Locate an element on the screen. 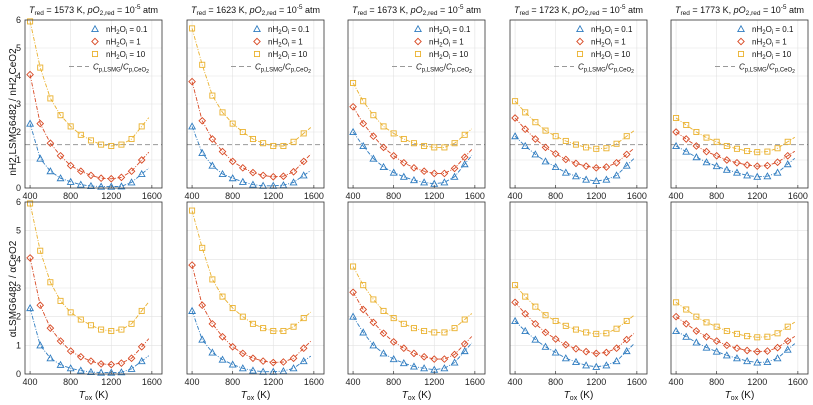 This screenshot has width=813, height=405. legend-label: Cp,LSMG/Cp,CeO2 is located at coordinates (444, 69).